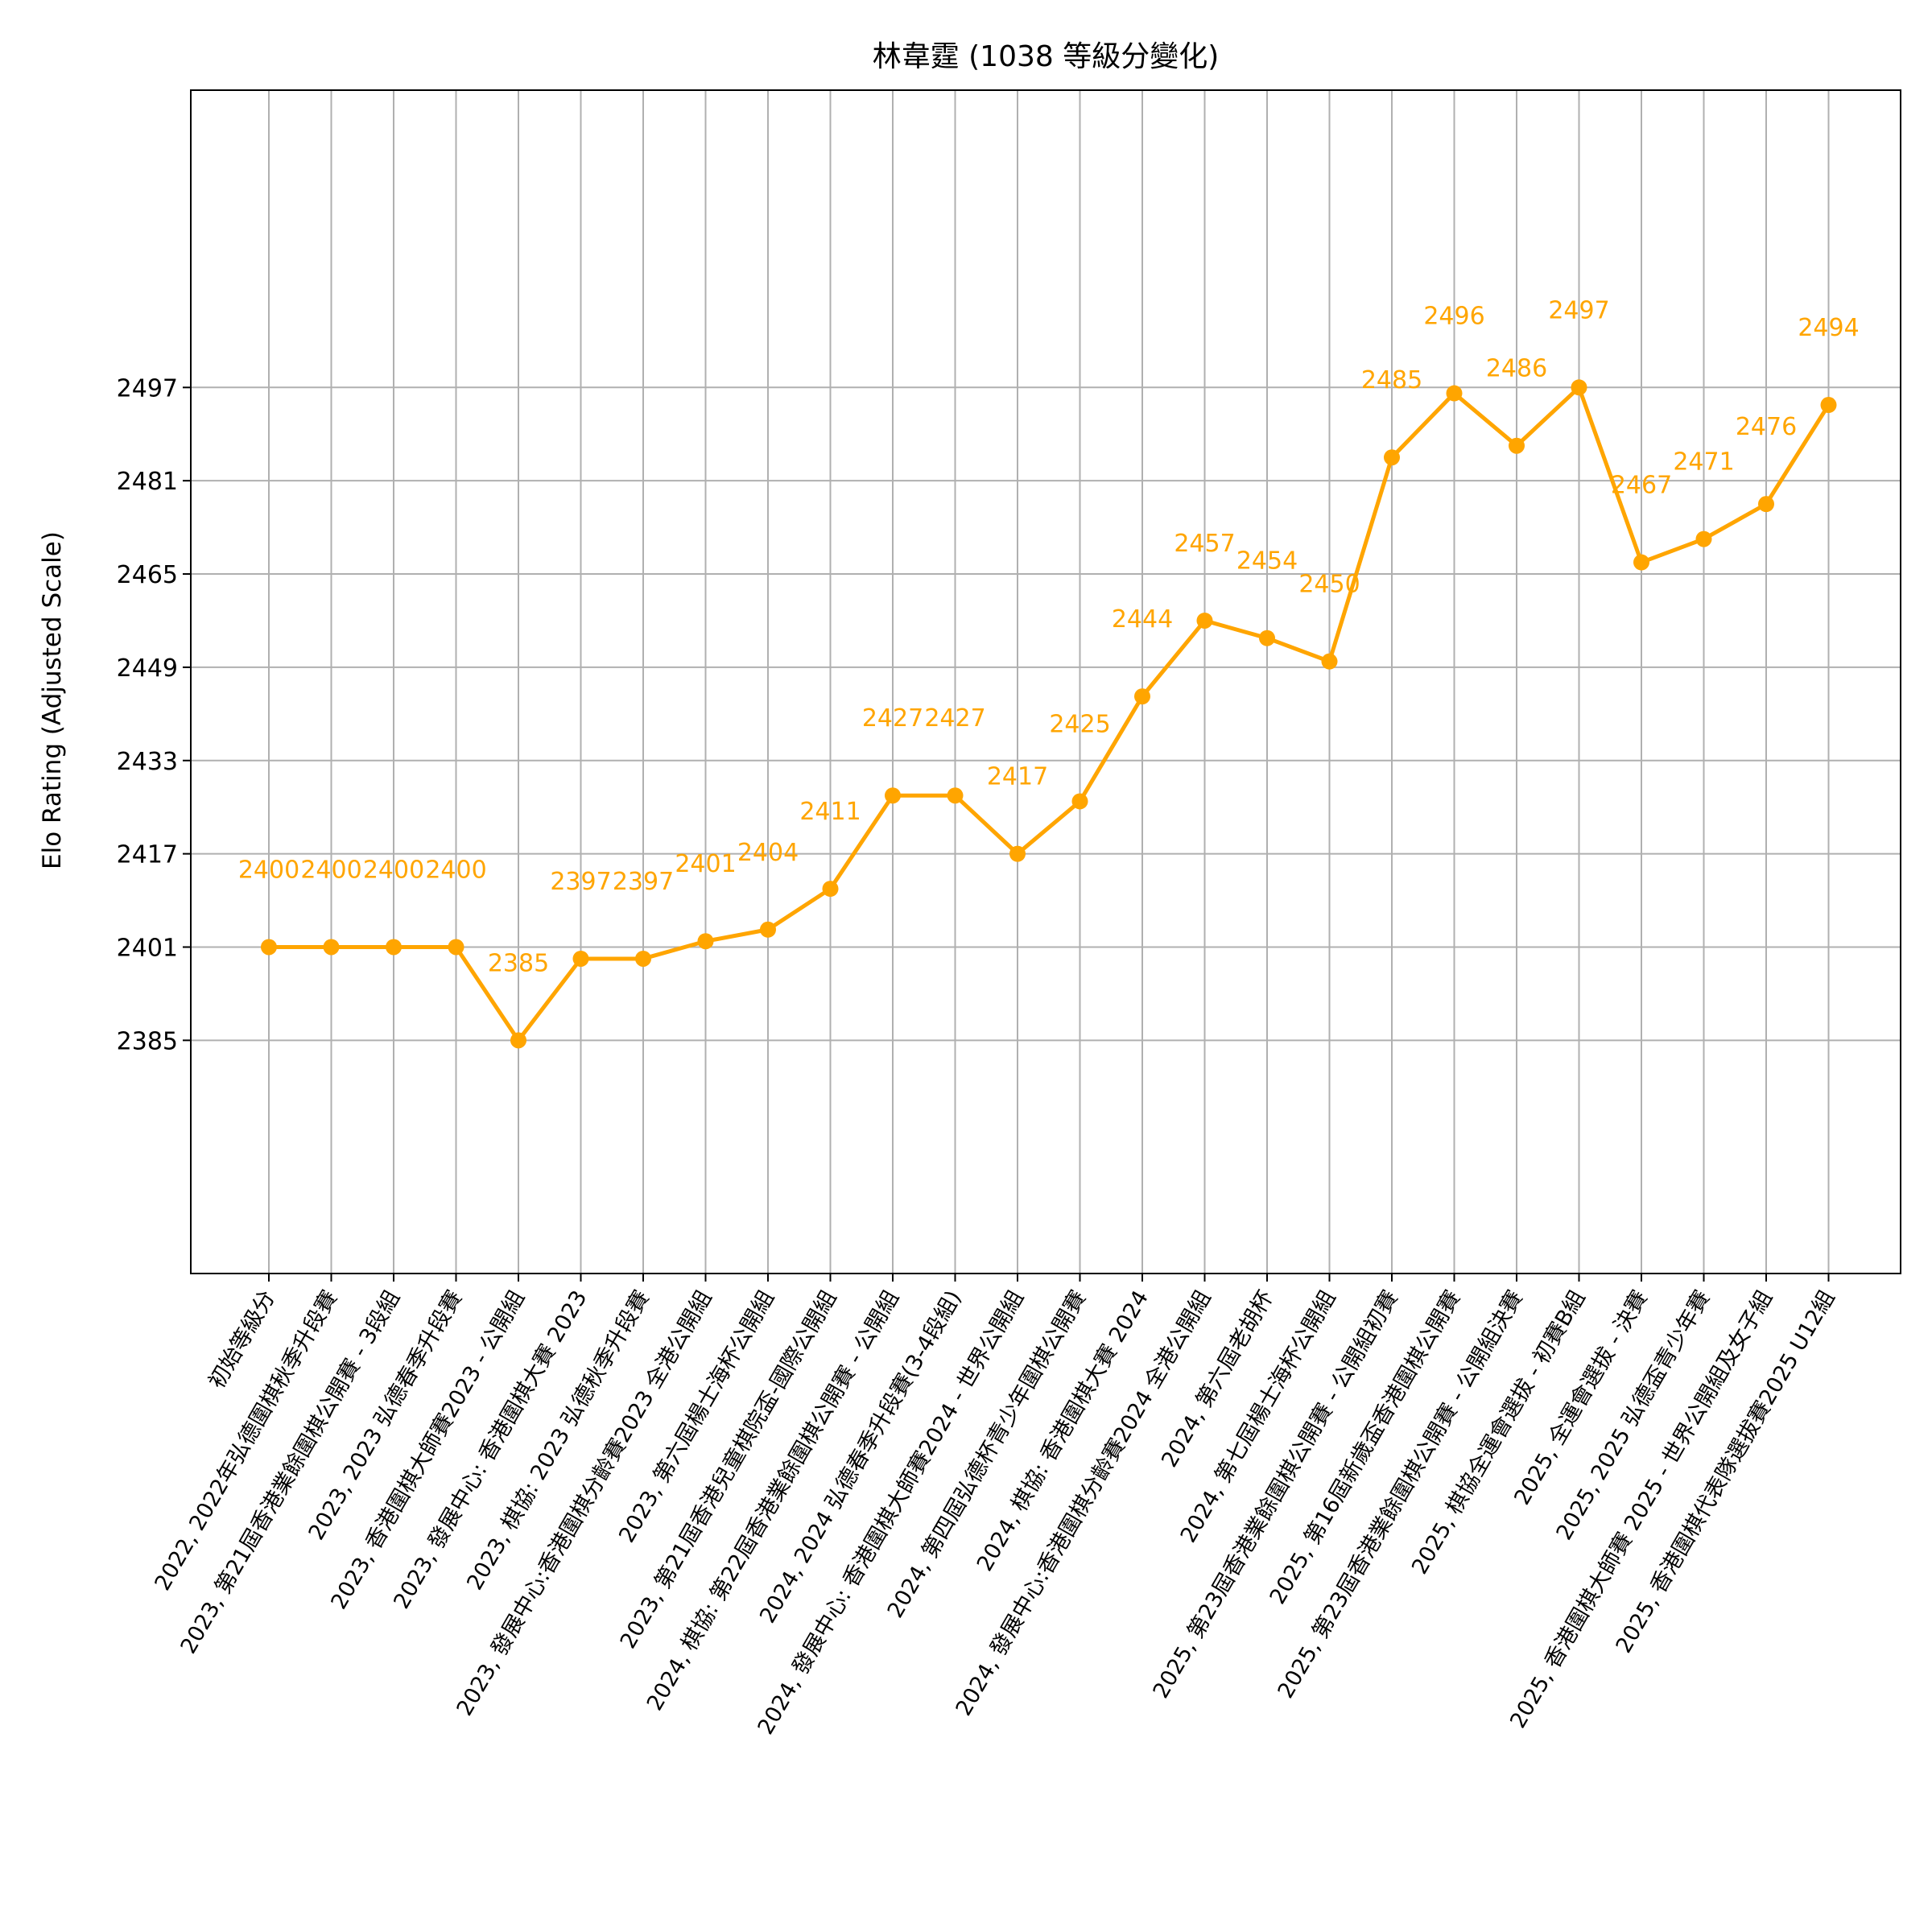  Describe the element at coordinates (1217, 1379) in the screenshot. I see `x-tick-label: 2024, 第六屆老胡杯` at that location.